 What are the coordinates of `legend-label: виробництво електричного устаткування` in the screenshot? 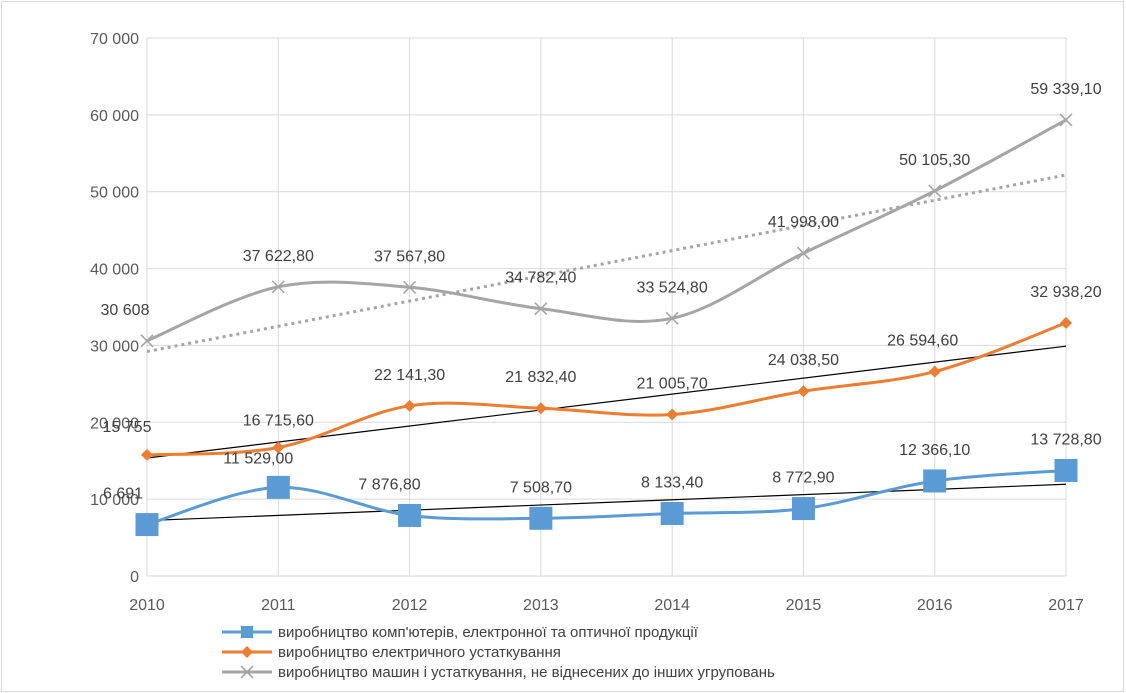 It's located at (419, 652).